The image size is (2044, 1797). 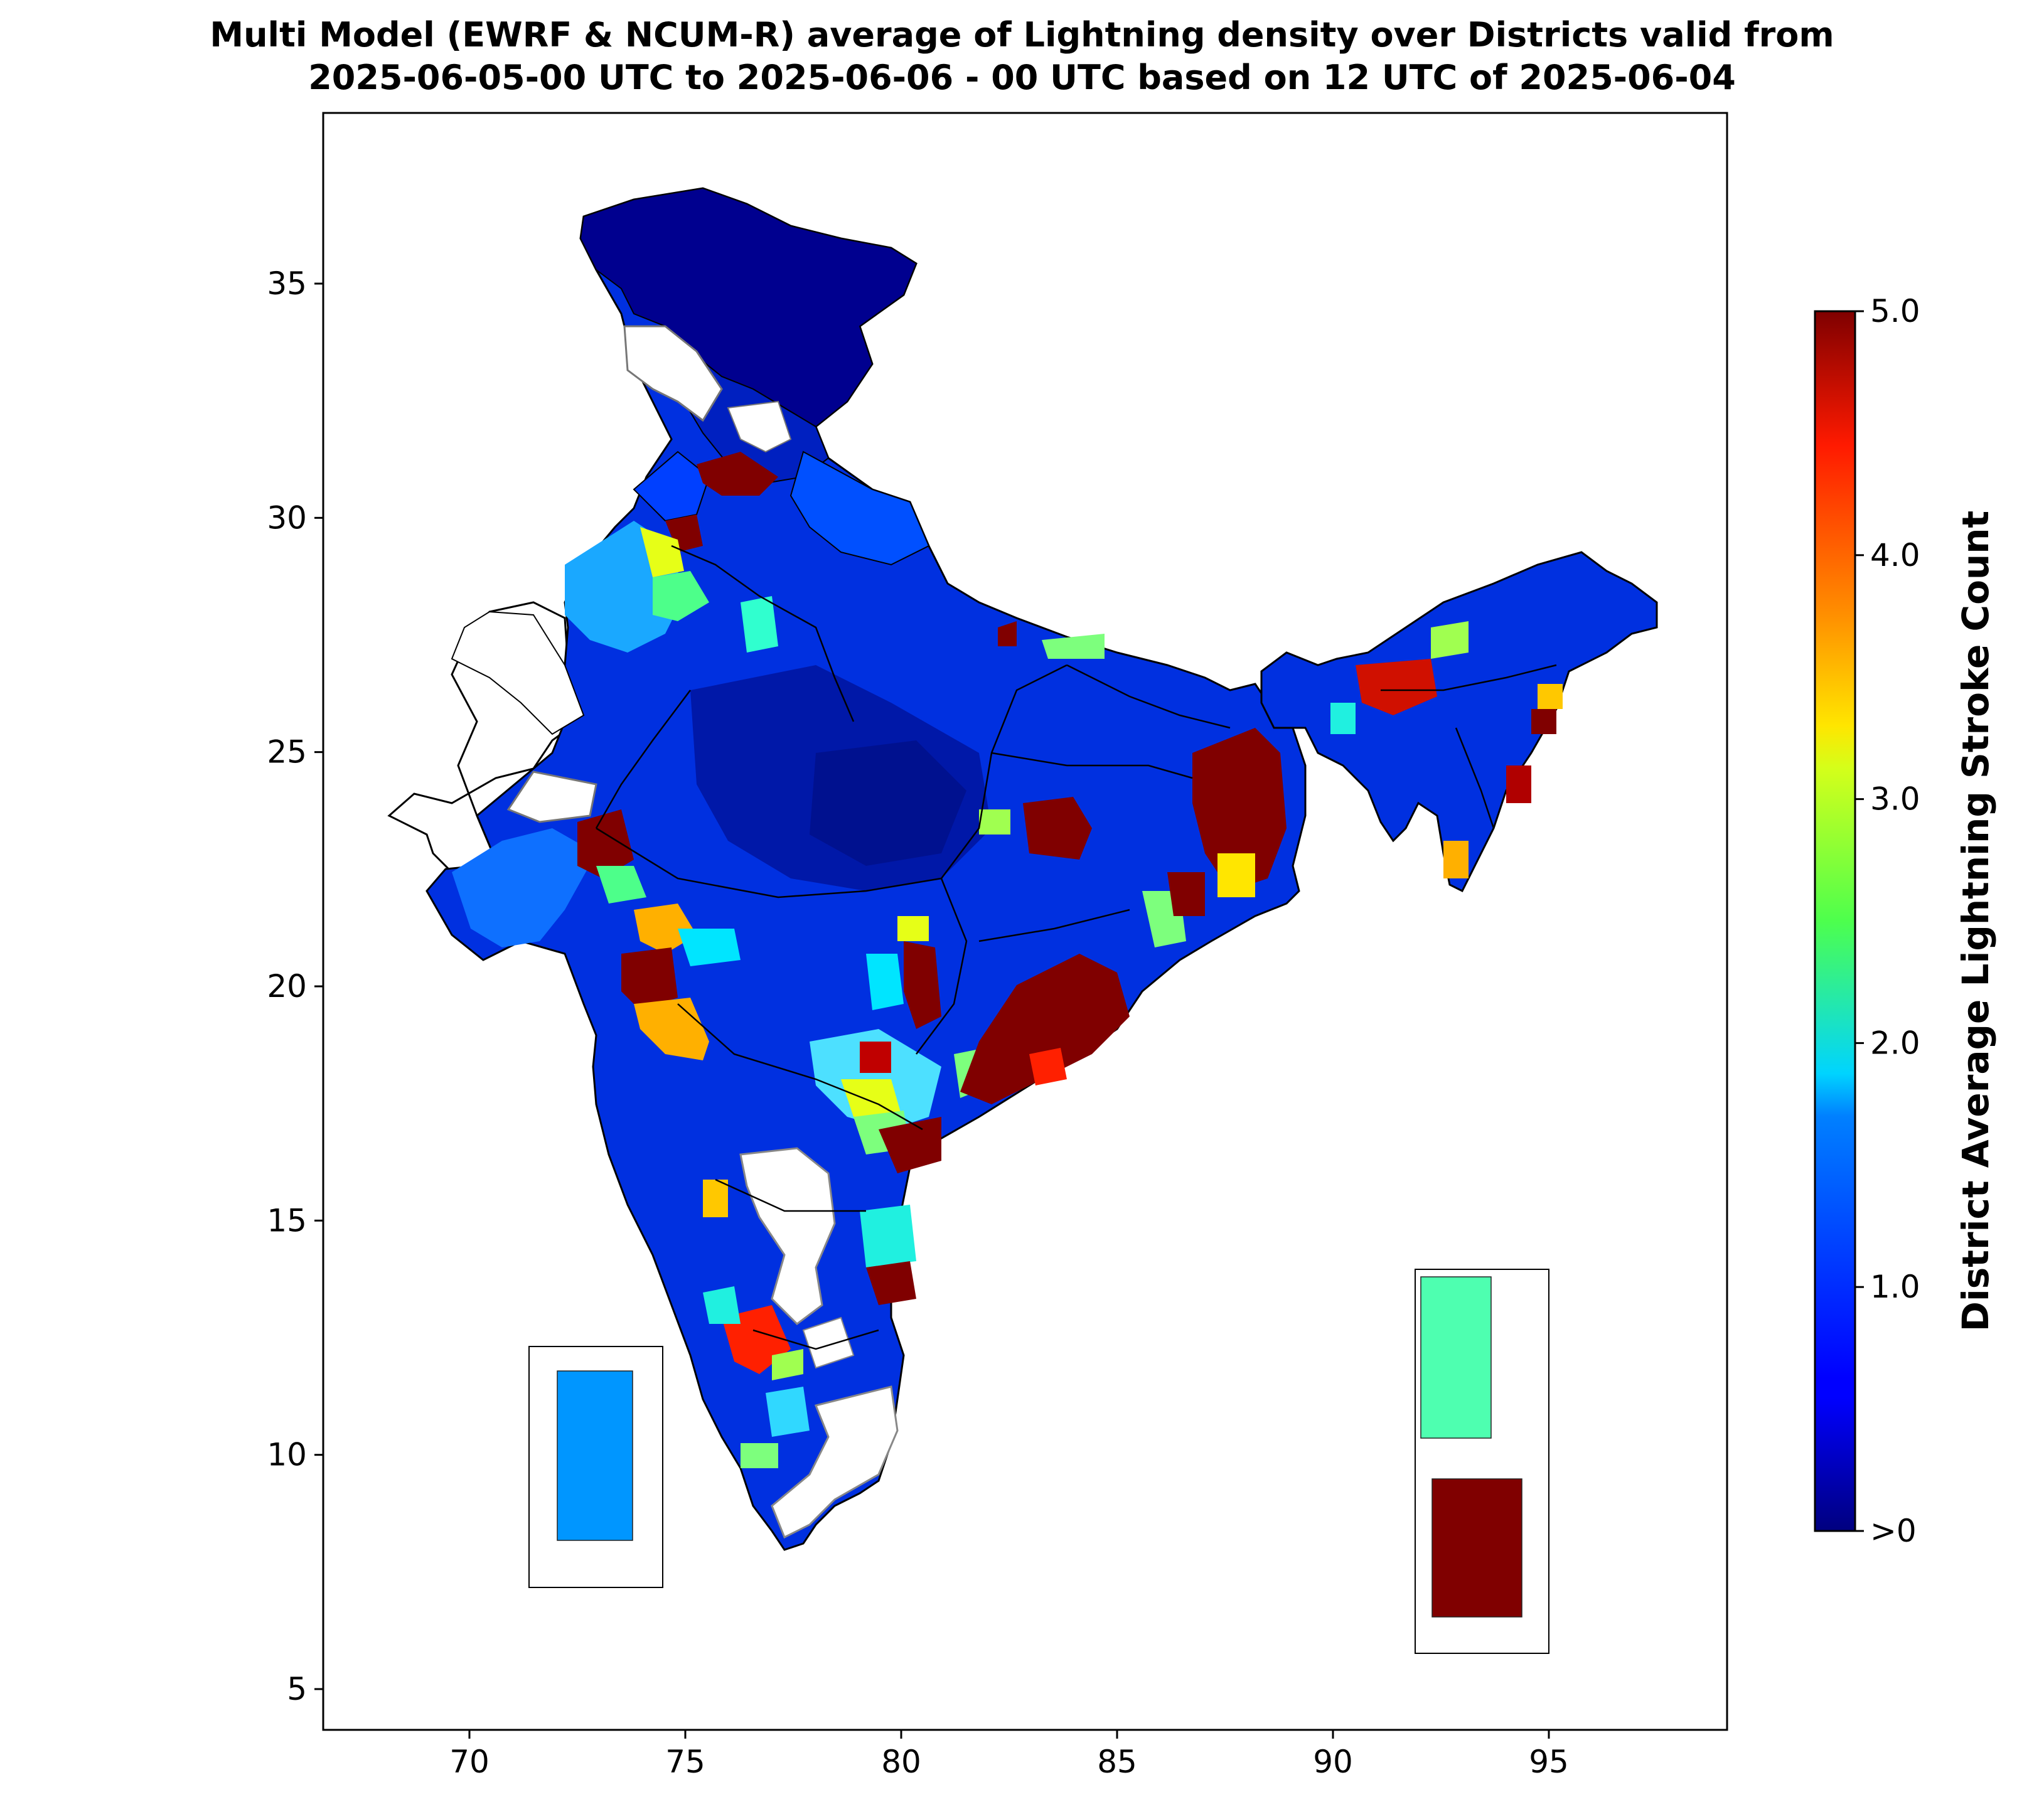 What do you see at coordinates (759, 624) in the screenshot?
I see `zone-cyan-rajasthan` at bounding box center [759, 624].